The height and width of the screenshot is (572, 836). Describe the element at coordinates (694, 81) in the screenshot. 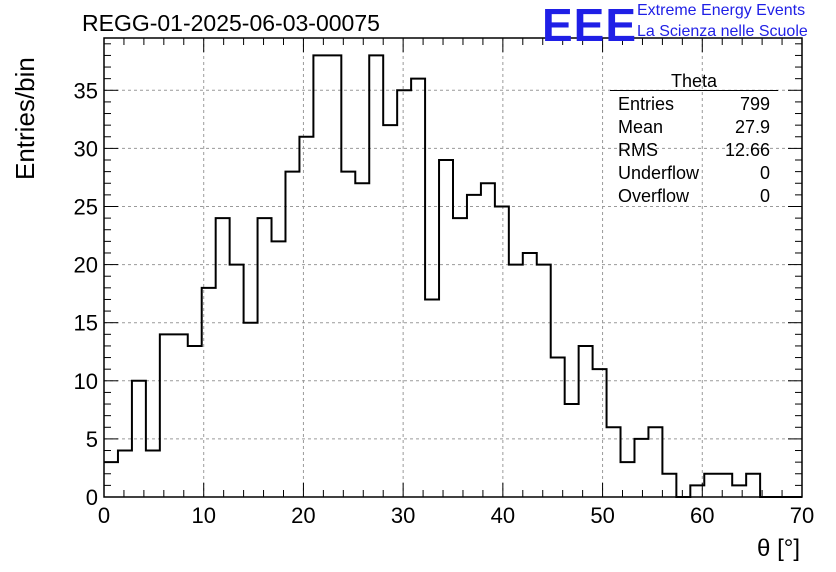

I see `stats-title: Theta` at that location.